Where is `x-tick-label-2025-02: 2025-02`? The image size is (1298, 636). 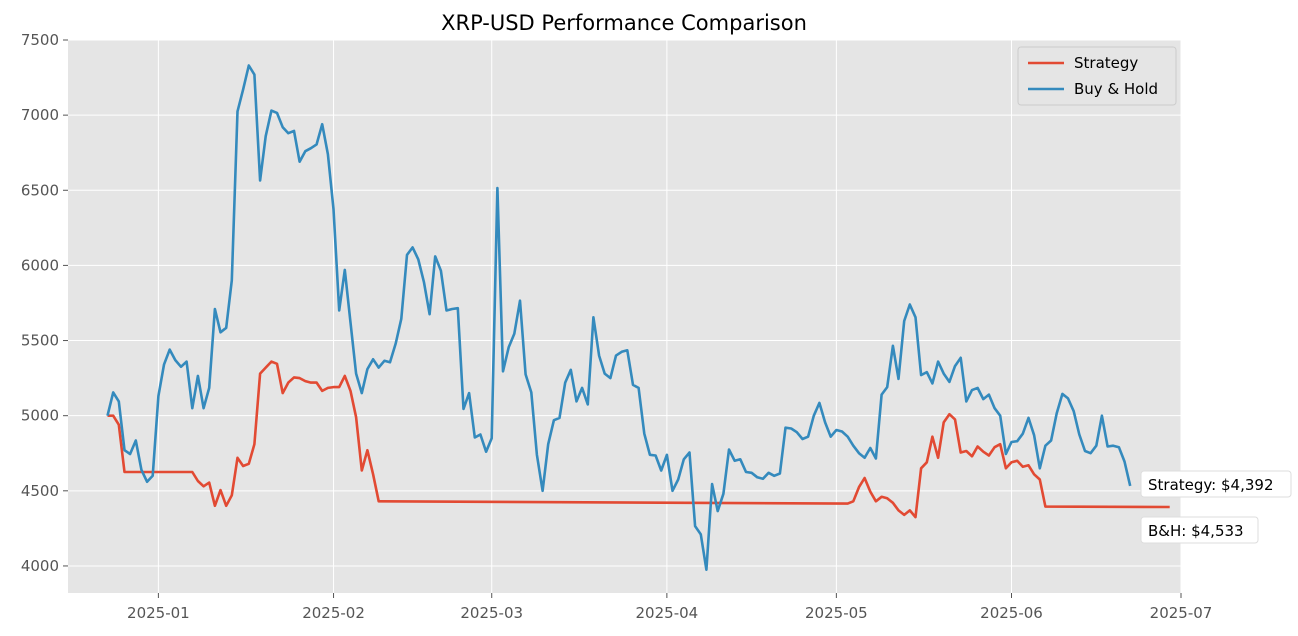
x-tick-label-2025-02: 2025-02 is located at coordinates (333, 613).